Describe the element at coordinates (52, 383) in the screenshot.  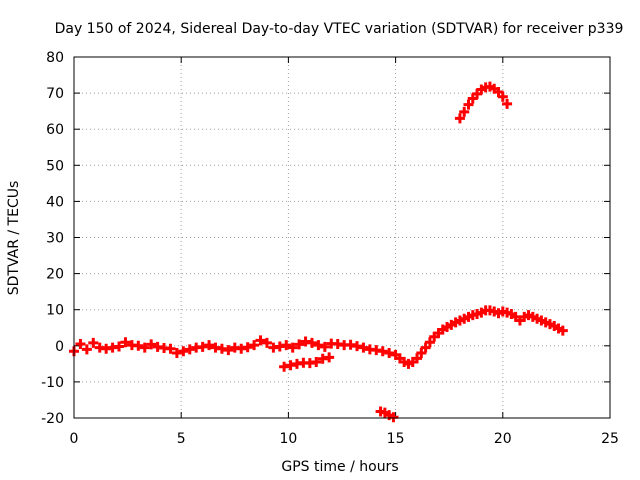
I see `y-tick-label: -10` at that location.